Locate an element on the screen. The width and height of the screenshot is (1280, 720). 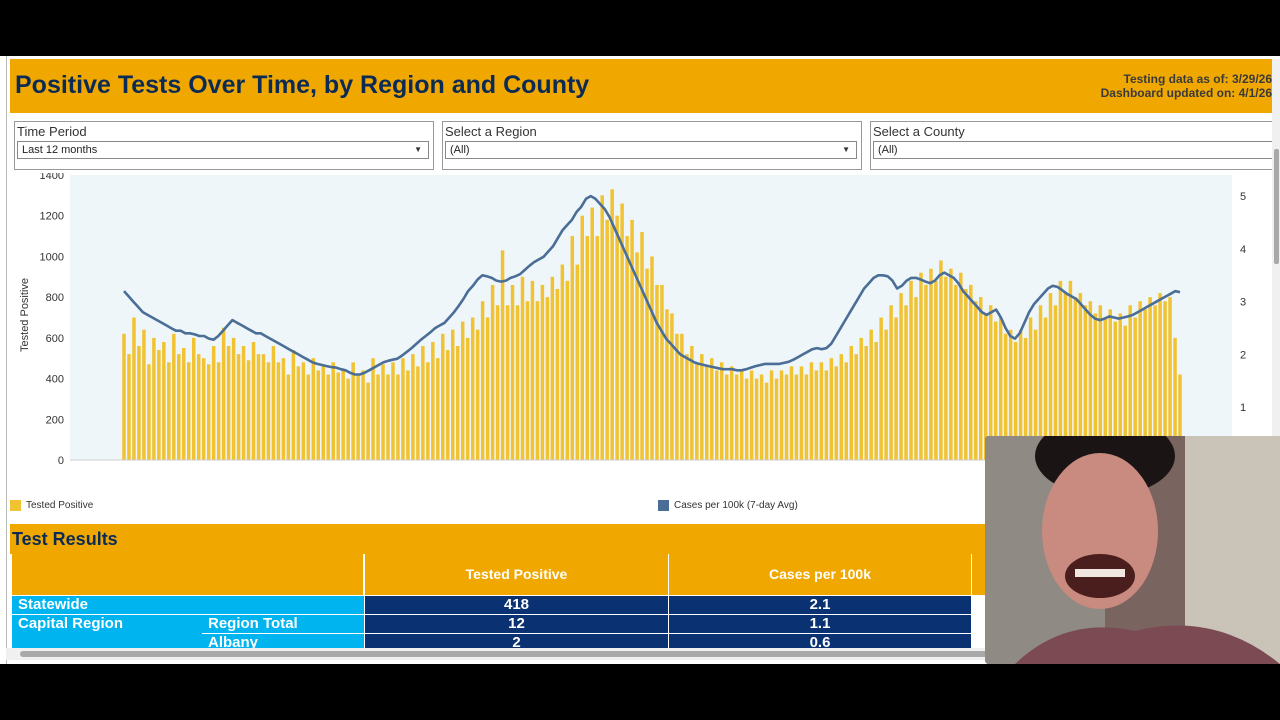
y2-tick-label: 2 is located at coordinates (1243, 355).